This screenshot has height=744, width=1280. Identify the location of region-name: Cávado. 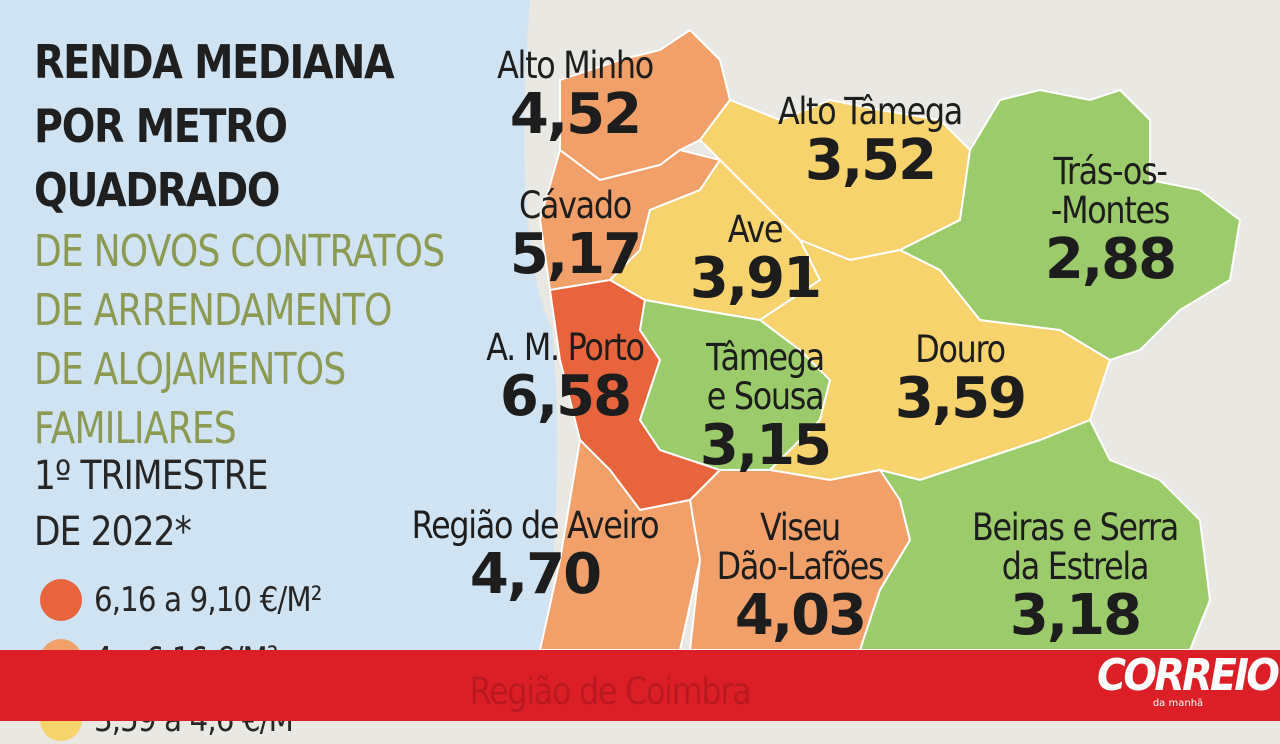
(575, 205).